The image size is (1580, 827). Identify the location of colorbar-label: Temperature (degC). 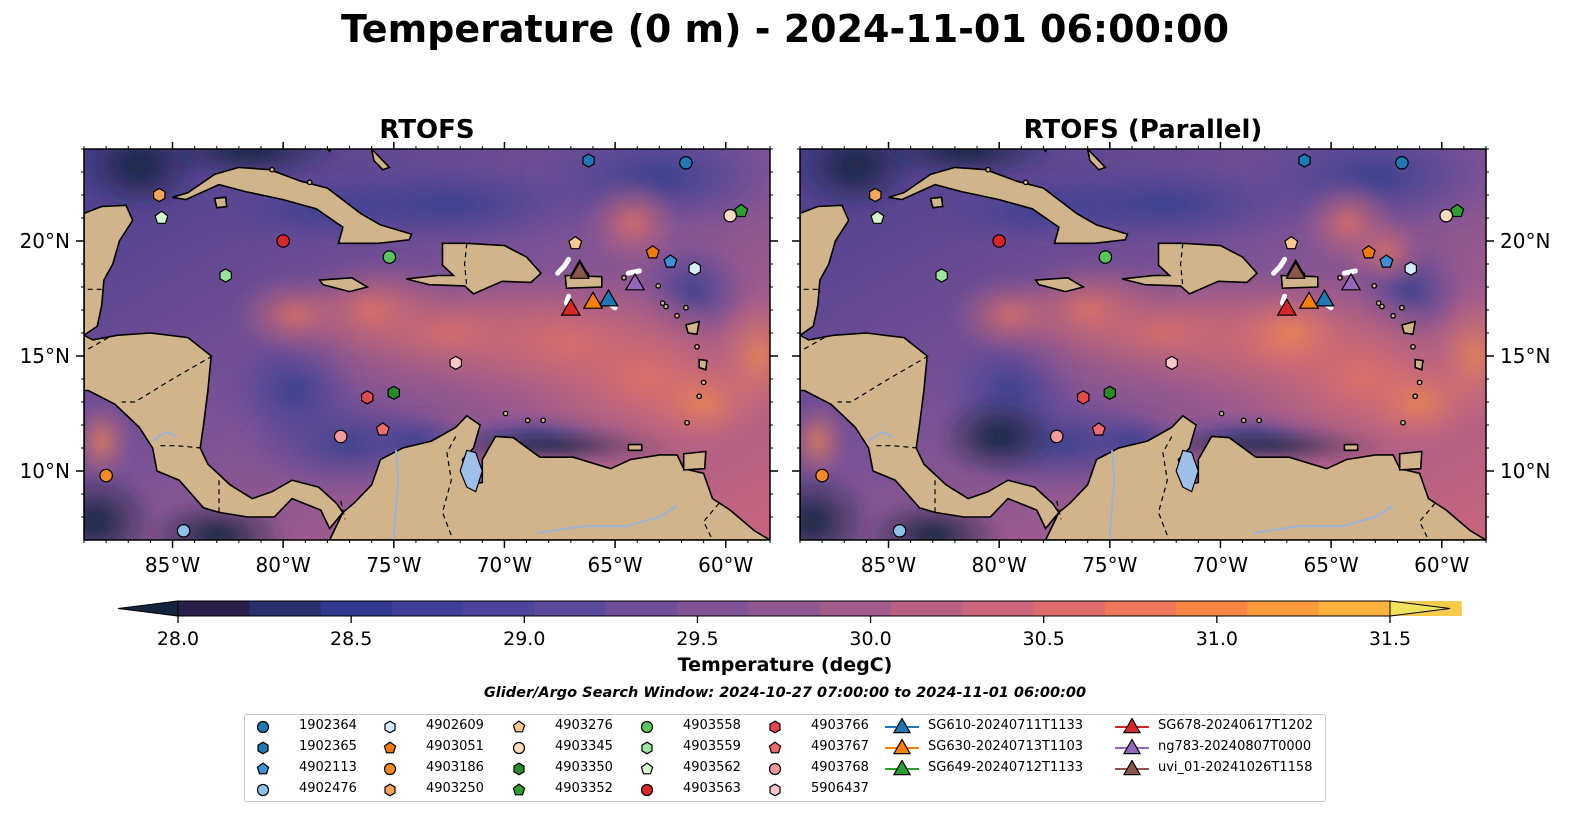
(785, 665).